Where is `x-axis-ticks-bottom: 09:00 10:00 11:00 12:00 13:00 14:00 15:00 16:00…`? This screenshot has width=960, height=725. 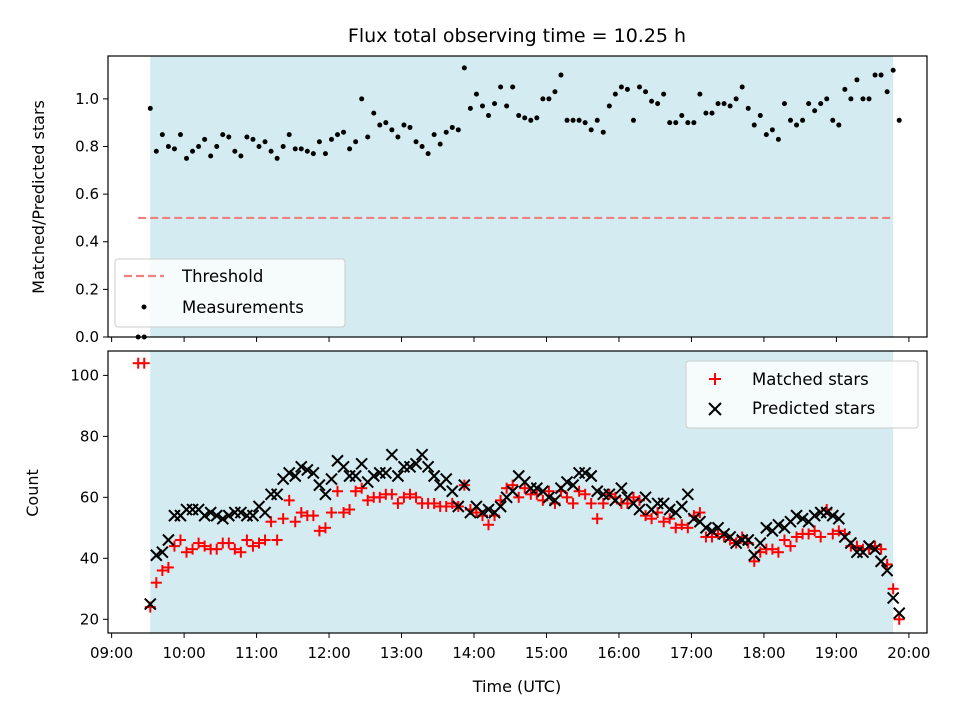 x-axis-ticks-bottom: 09:00 10:00 11:00 12:00 13:00 14:00 15:00 16:00… is located at coordinates (510, 647).